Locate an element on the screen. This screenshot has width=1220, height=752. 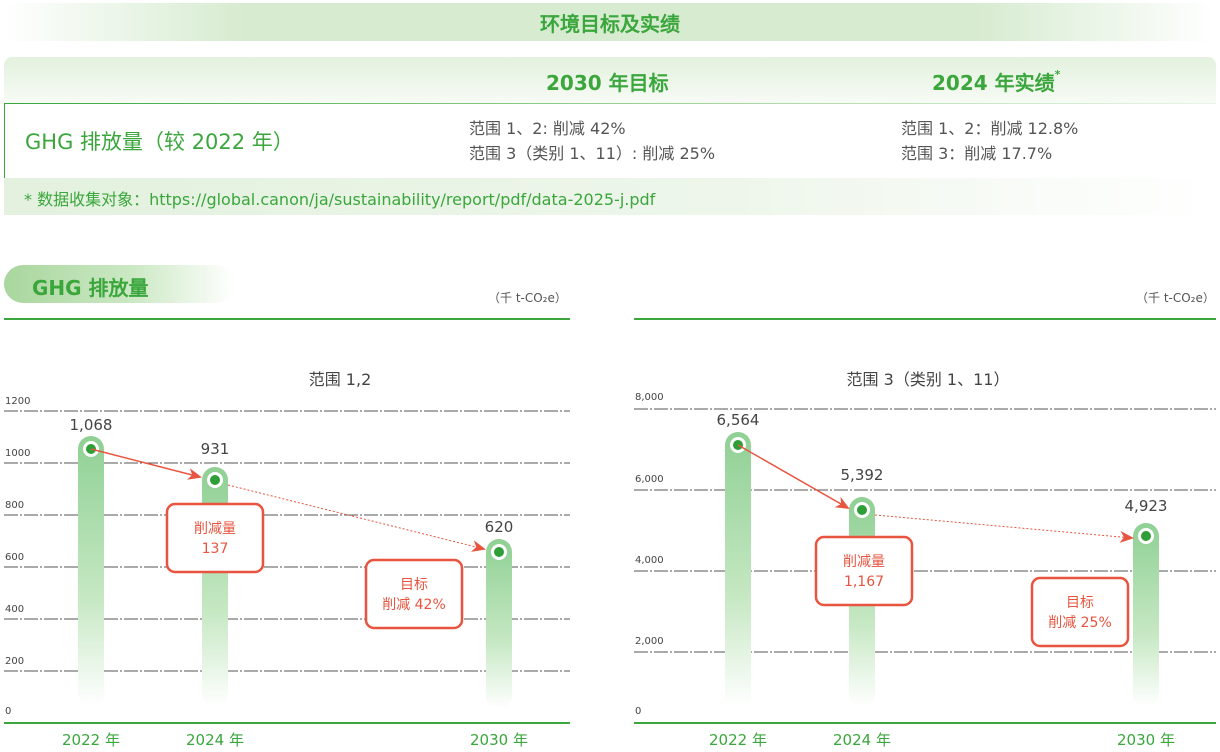
svg-text: 137 is located at coordinates (215, 549).